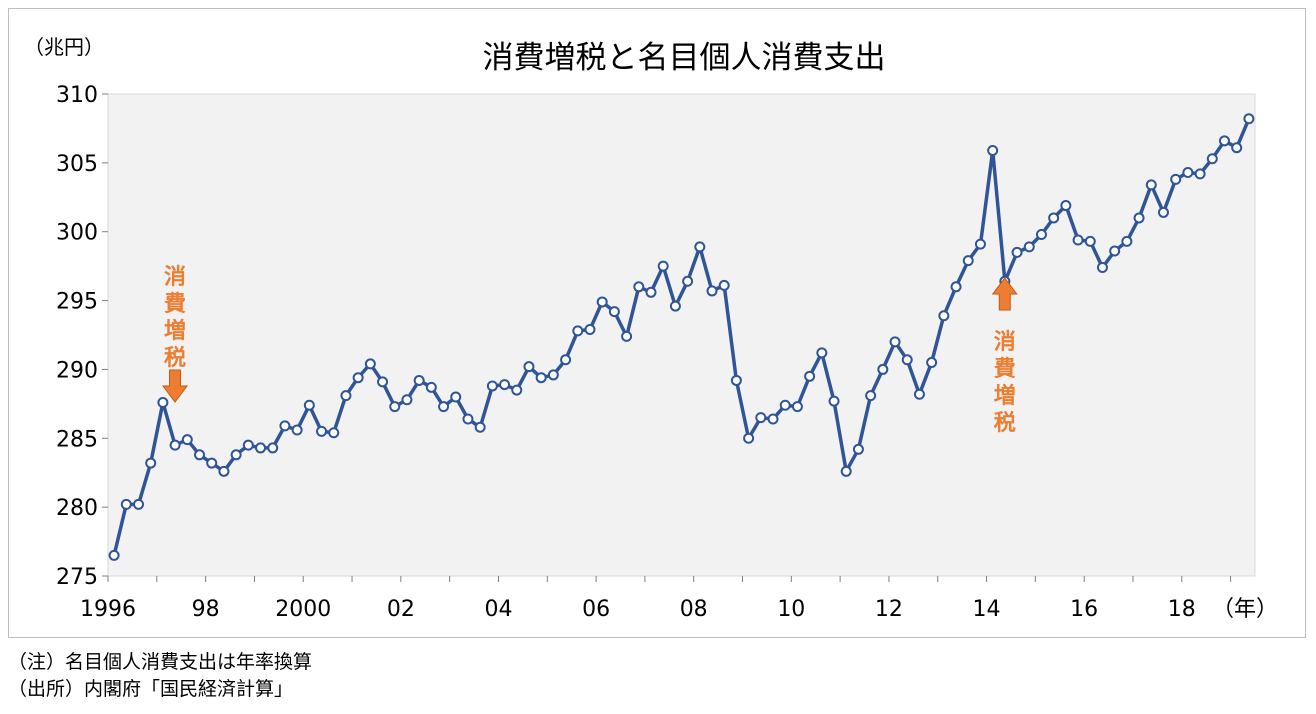  I want to click on x-tick-label: 02, so click(401, 609).